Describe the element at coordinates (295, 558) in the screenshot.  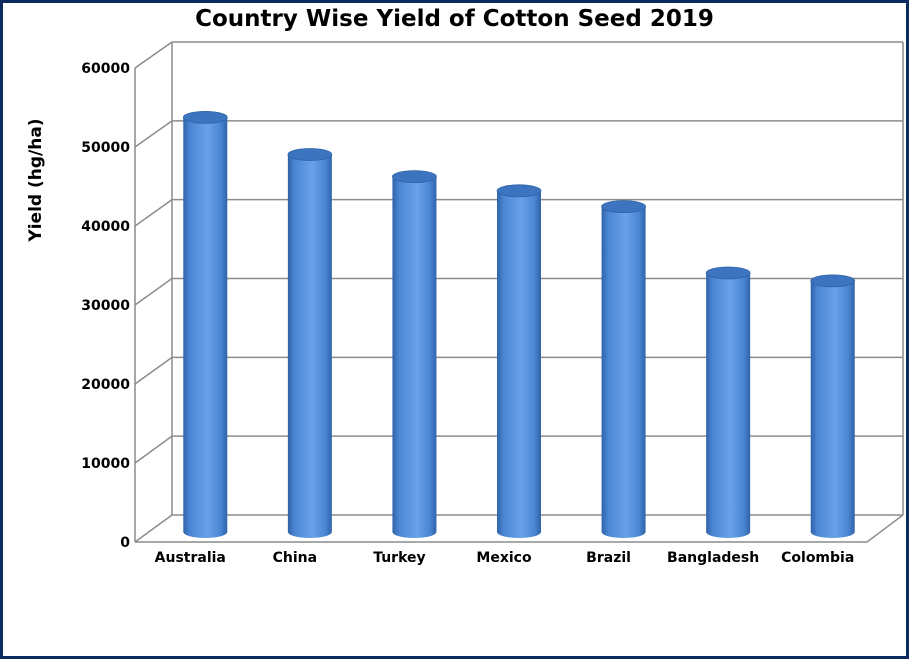
I see `x-tick-label: China` at that location.